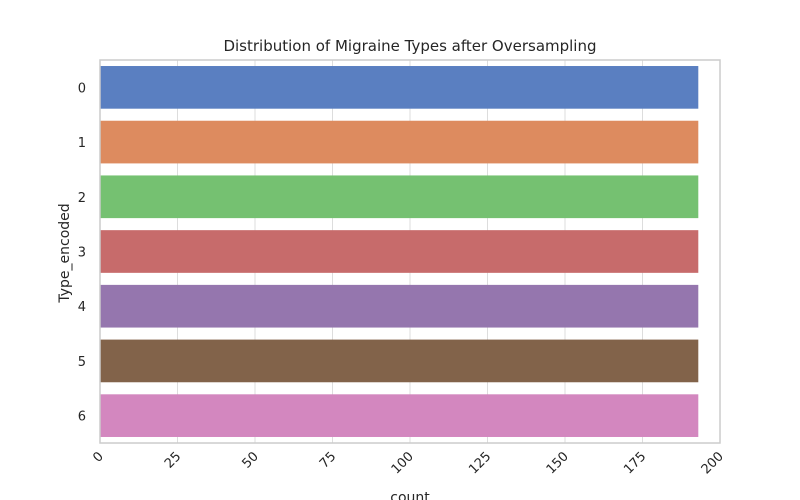  Describe the element at coordinates (403, 463) in the screenshot. I see `x-tick-label: 100` at that location.